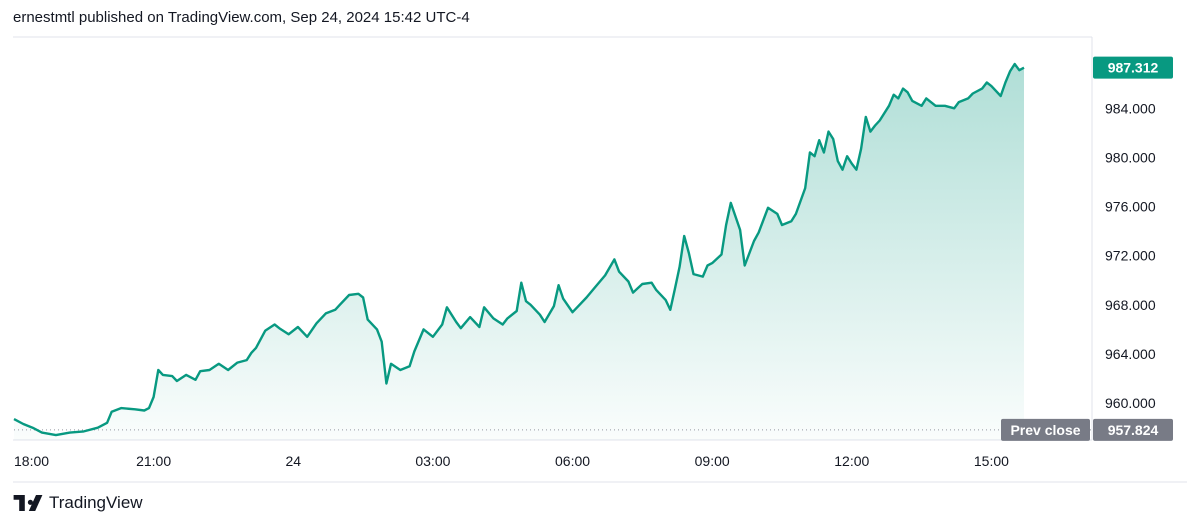 This screenshot has width=1200, height=527. Describe the element at coordinates (96, 502) in the screenshot. I see `tradingview-brand: TradingView` at that location.